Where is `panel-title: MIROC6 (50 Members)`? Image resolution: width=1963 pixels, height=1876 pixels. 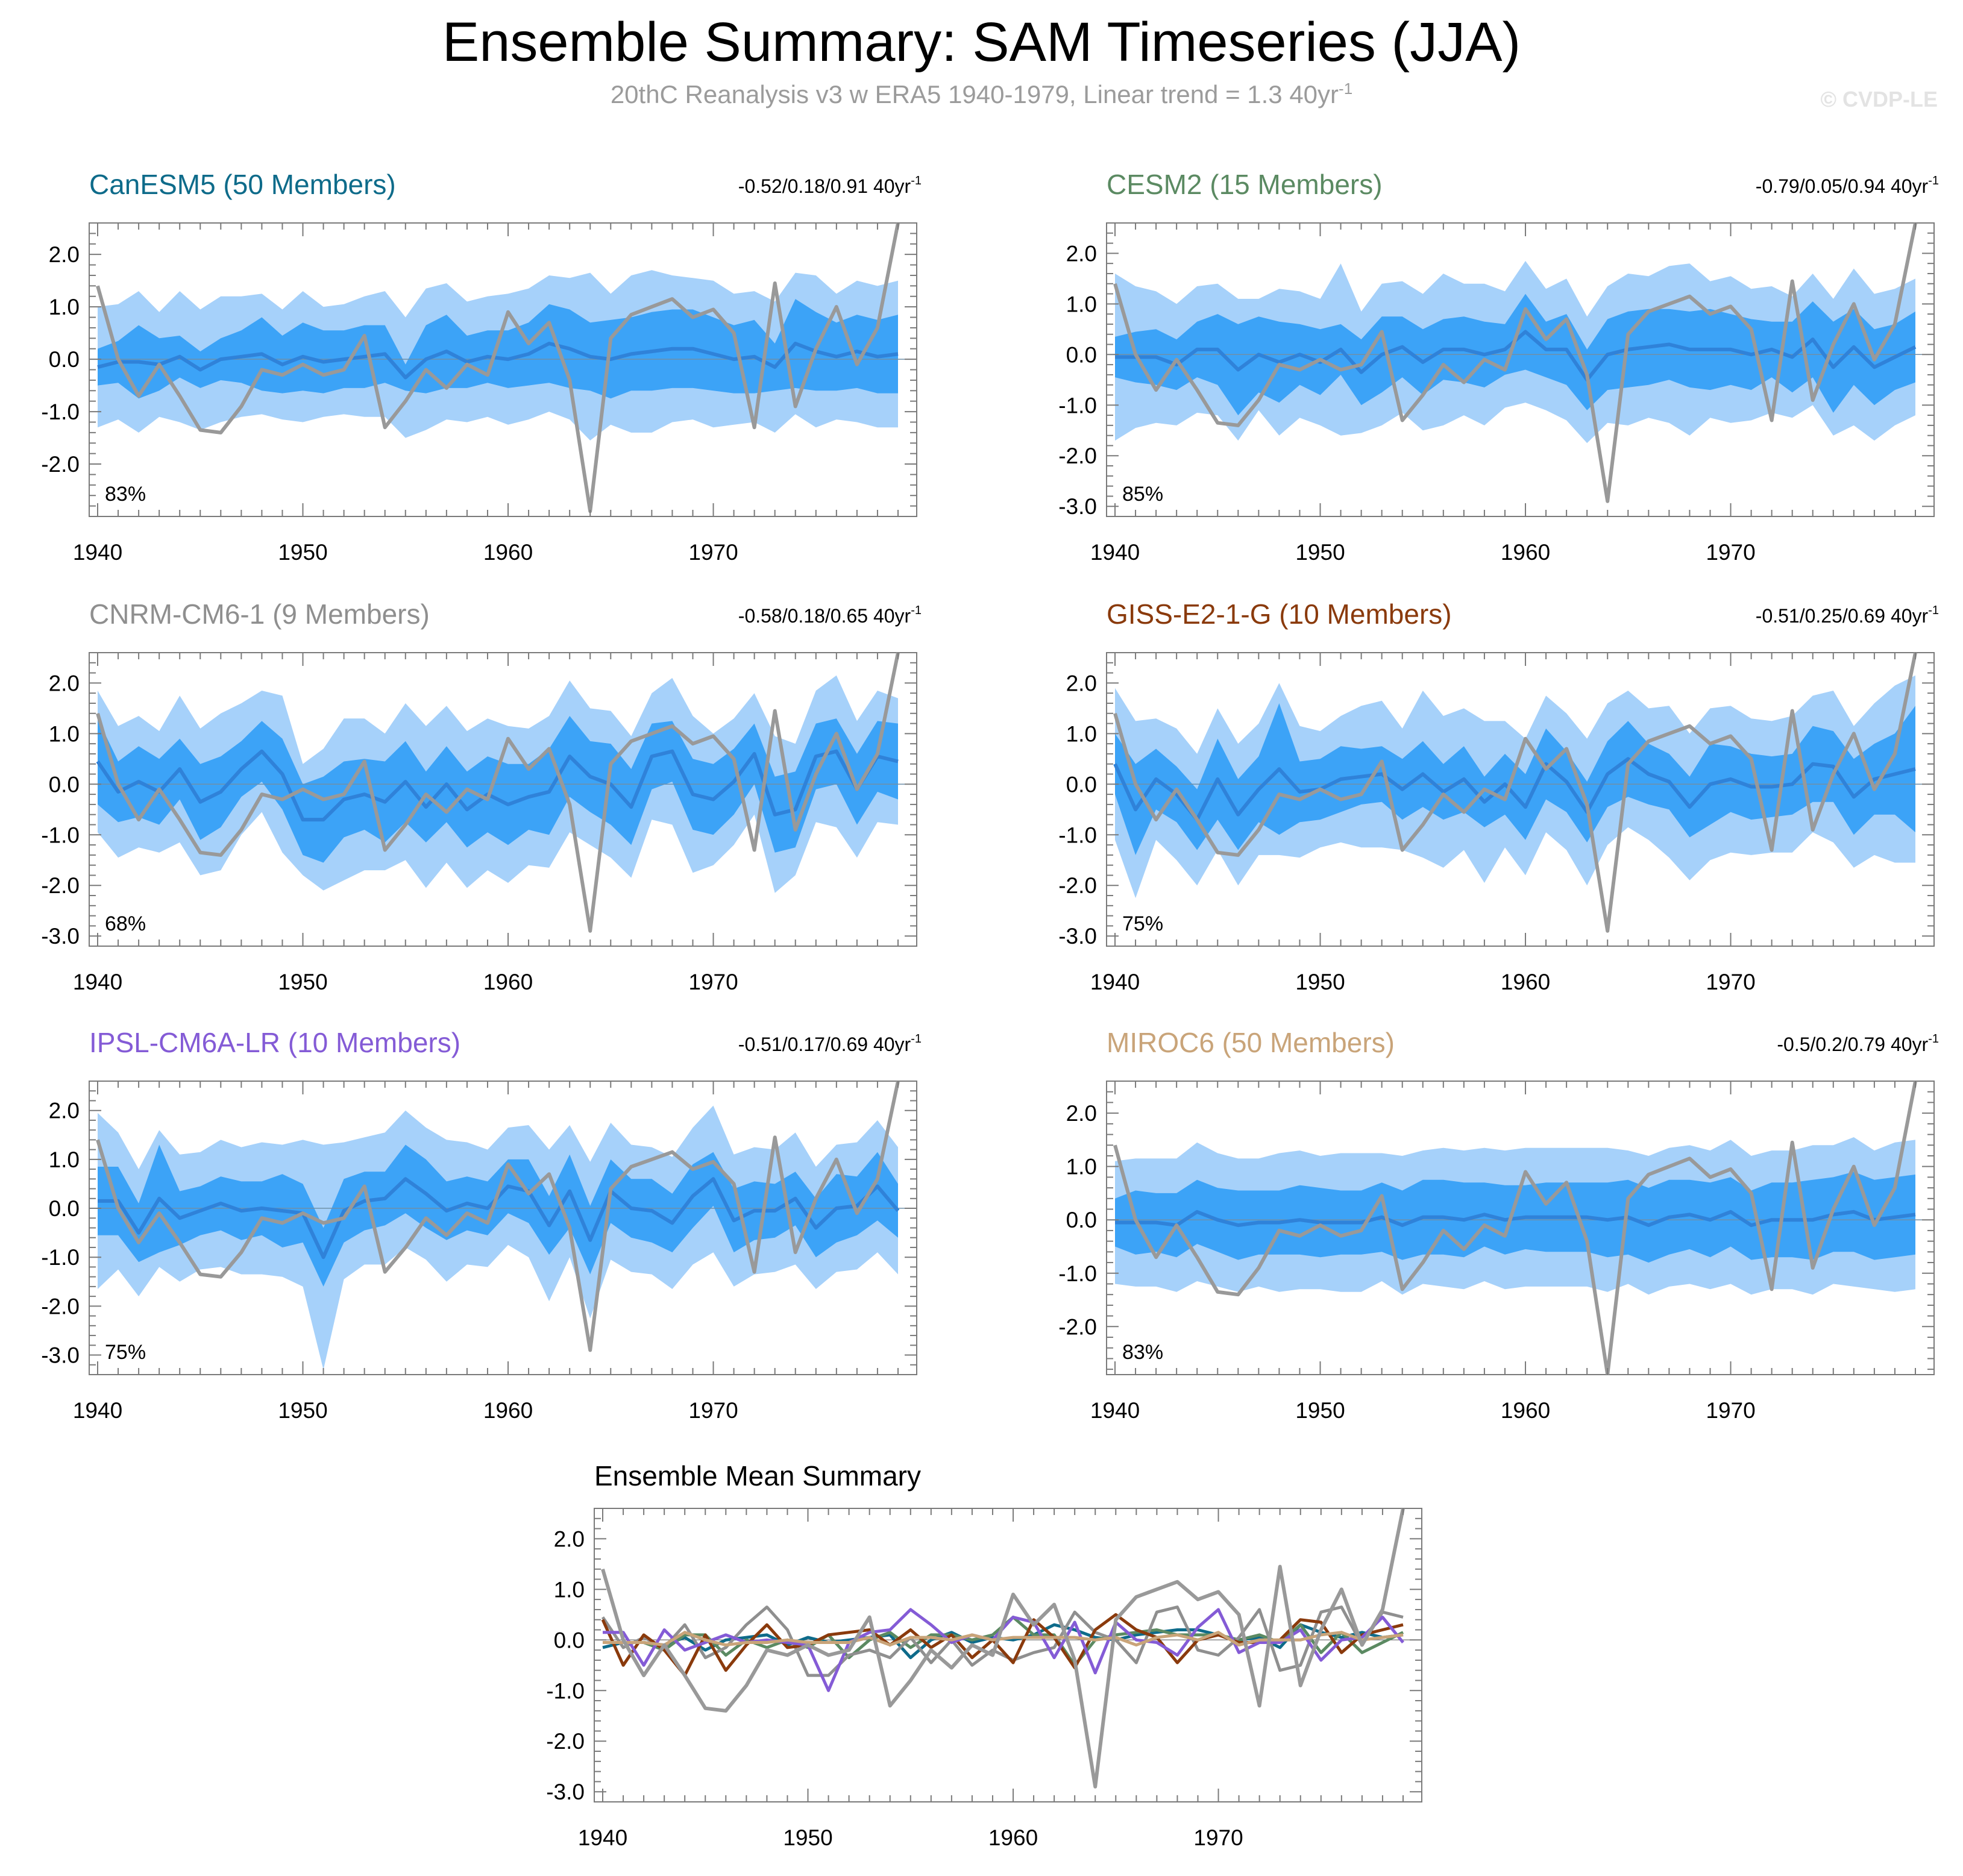 panel-title: MIROC6 (50 Members) is located at coordinates (1251, 1042).